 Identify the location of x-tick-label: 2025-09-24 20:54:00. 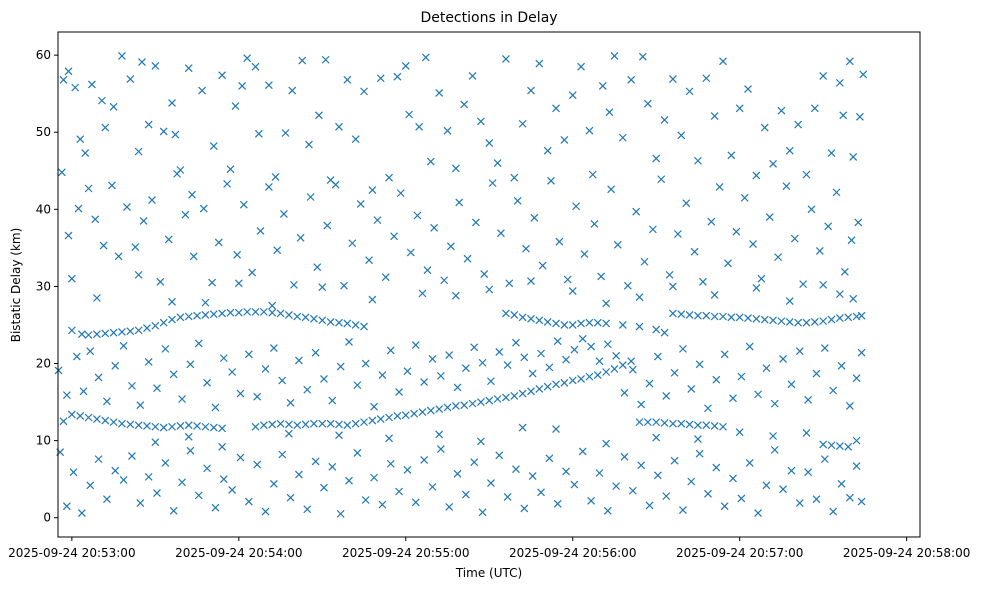
(238, 553).